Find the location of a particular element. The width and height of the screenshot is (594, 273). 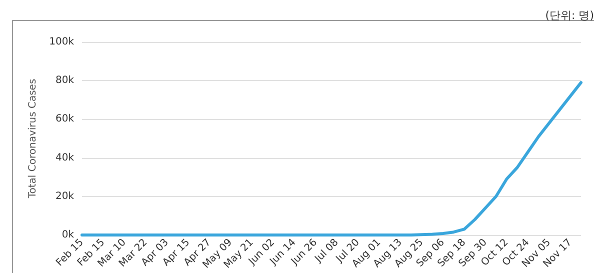

y-tick-label: 100k is located at coordinates (61, 42).